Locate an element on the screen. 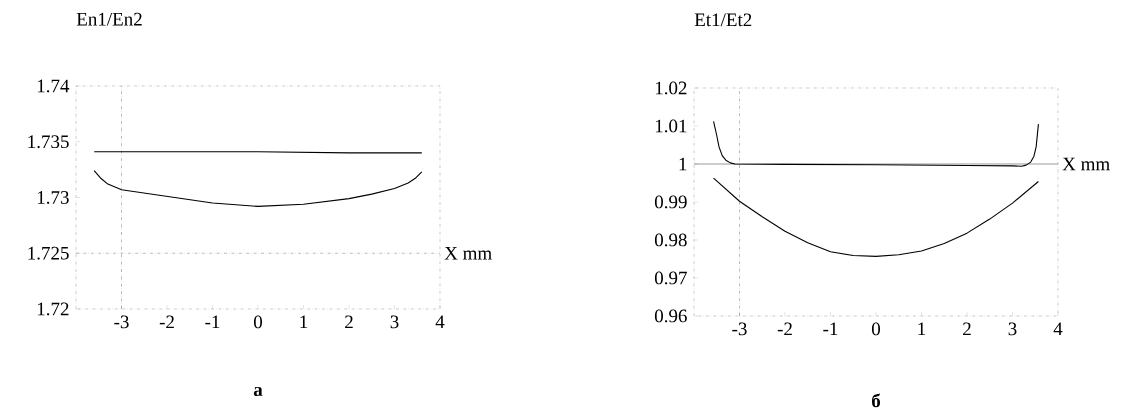 Image resolution: width=1136 pixels, height=412 pixels. y-tick-label: 1.01 is located at coordinates (671, 126).